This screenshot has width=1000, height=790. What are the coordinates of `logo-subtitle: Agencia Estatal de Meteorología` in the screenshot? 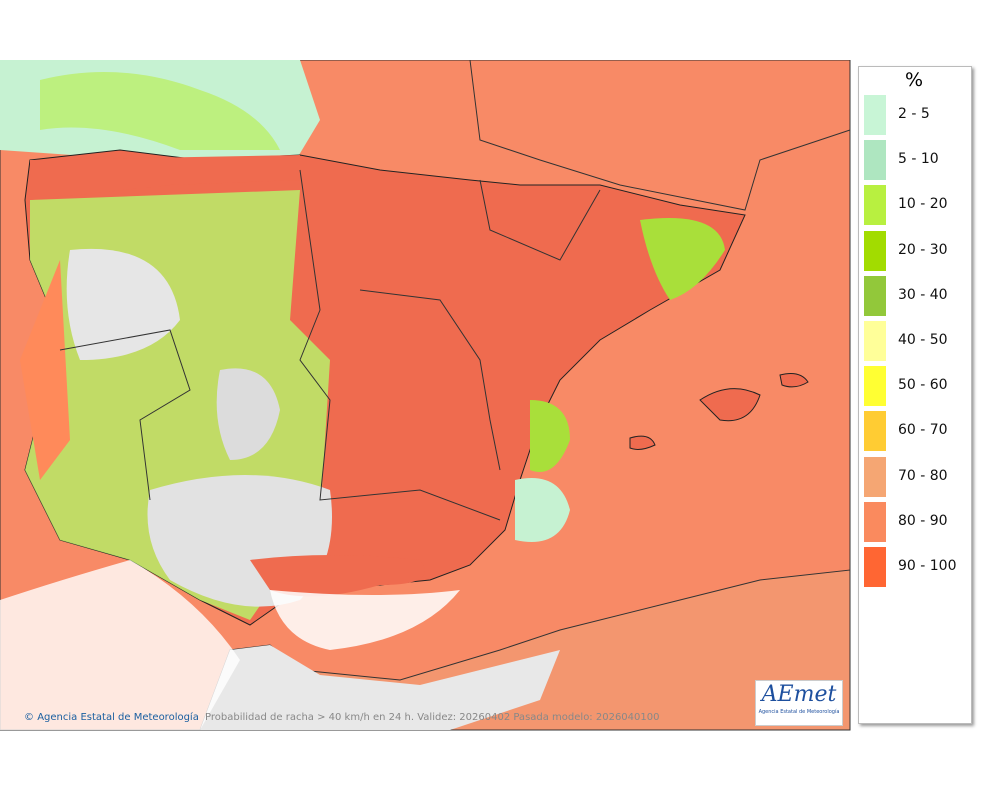 It's located at (799, 712).